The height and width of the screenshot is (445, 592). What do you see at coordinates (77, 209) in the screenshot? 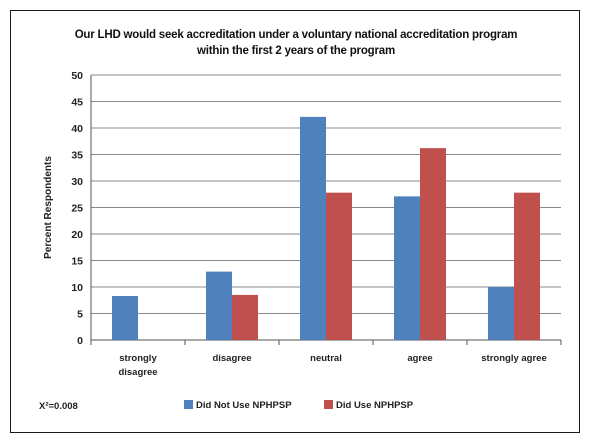
I see `y-tick-label: 25` at bounding box center [77, 209].